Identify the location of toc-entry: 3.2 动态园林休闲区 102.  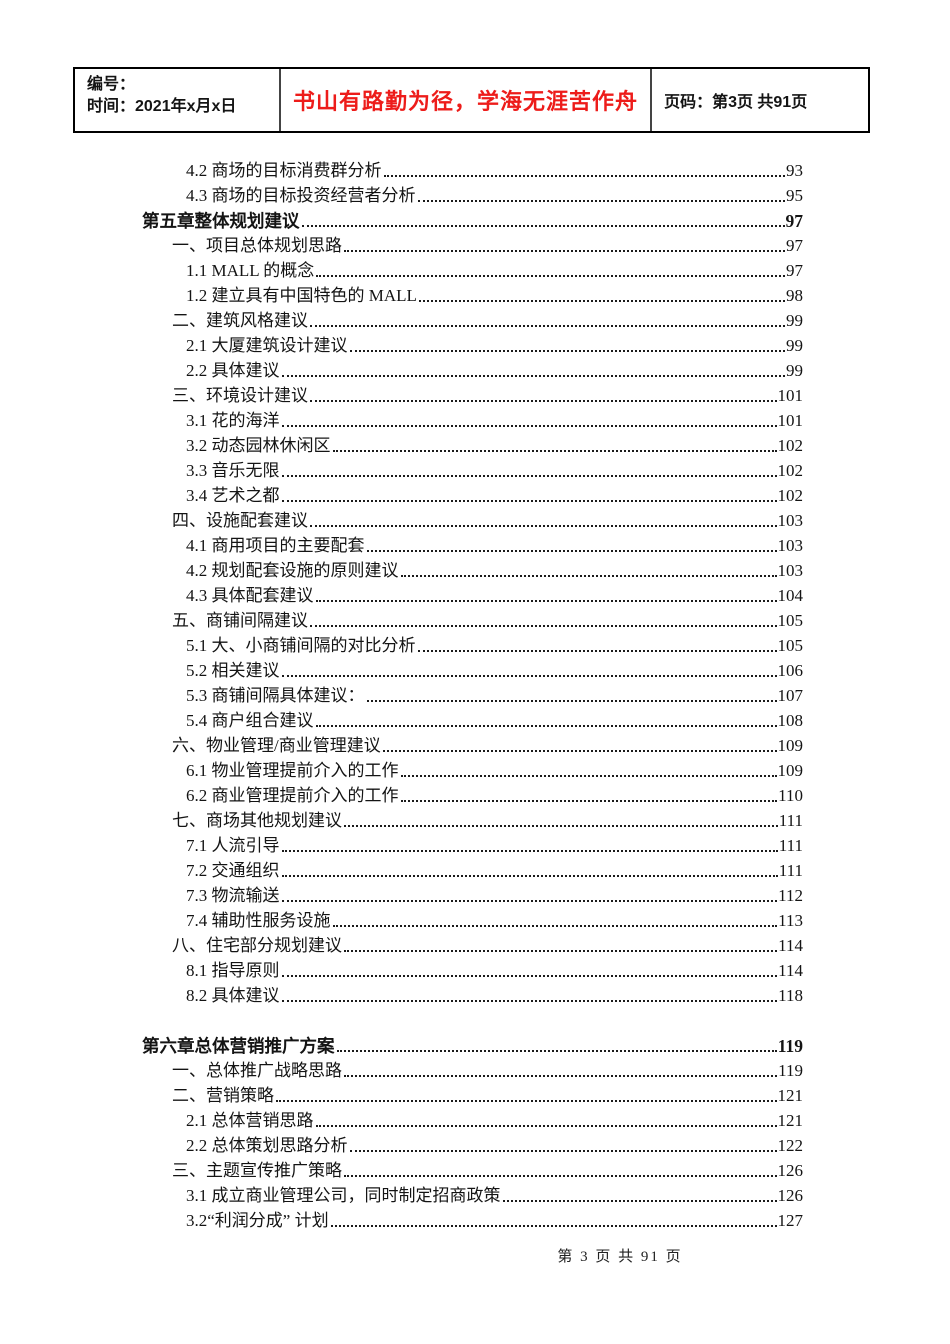
(472, 445).